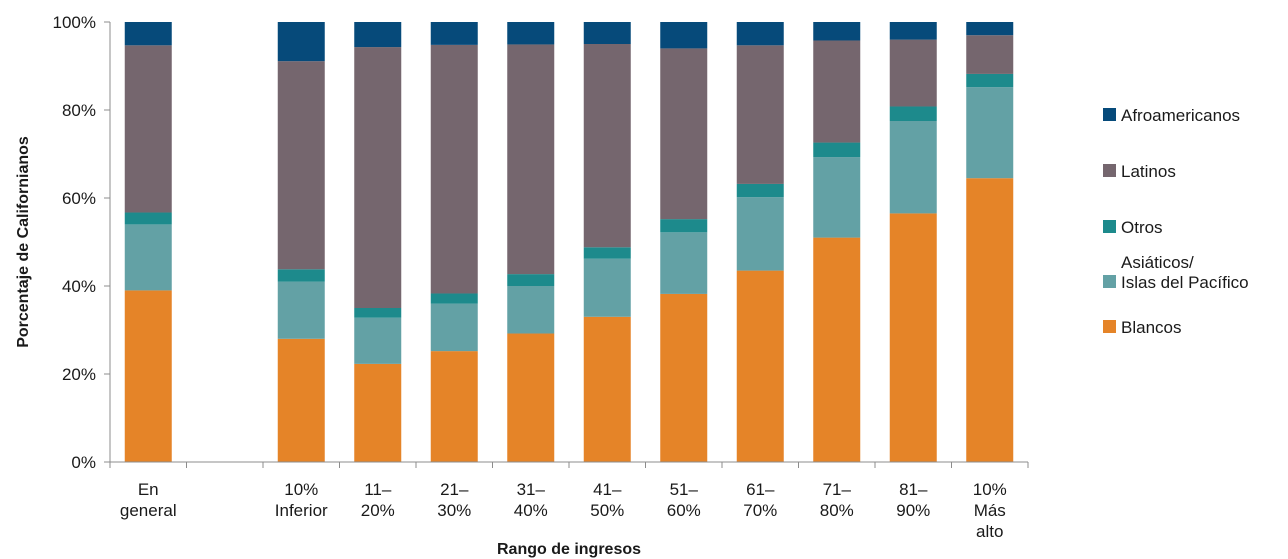  I want to click on y-axis-title: Porcentaje de Californianos, so click(23, 242).